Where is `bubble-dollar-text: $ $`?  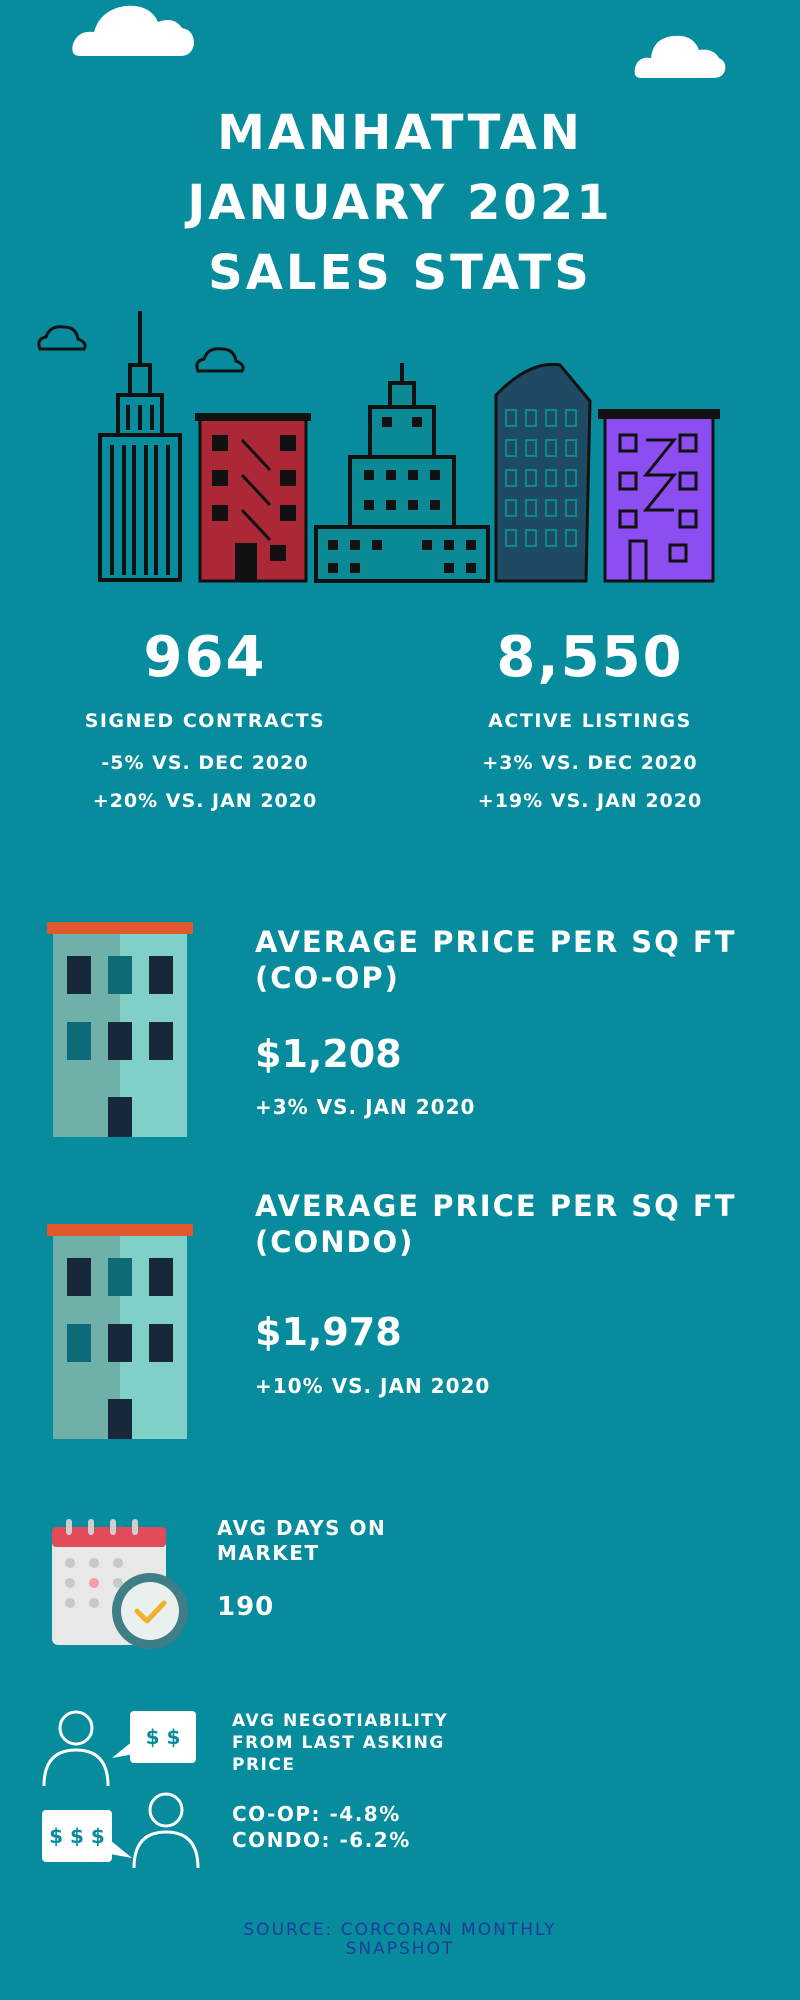 bubble-dollar-text: $ $ is located at coordinates (163, 1737).